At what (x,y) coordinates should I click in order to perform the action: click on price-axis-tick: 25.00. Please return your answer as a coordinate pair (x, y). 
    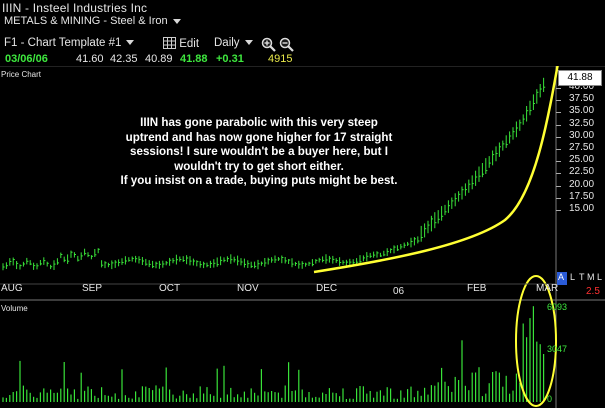
    Looking at the image, I should click on (582, 160).